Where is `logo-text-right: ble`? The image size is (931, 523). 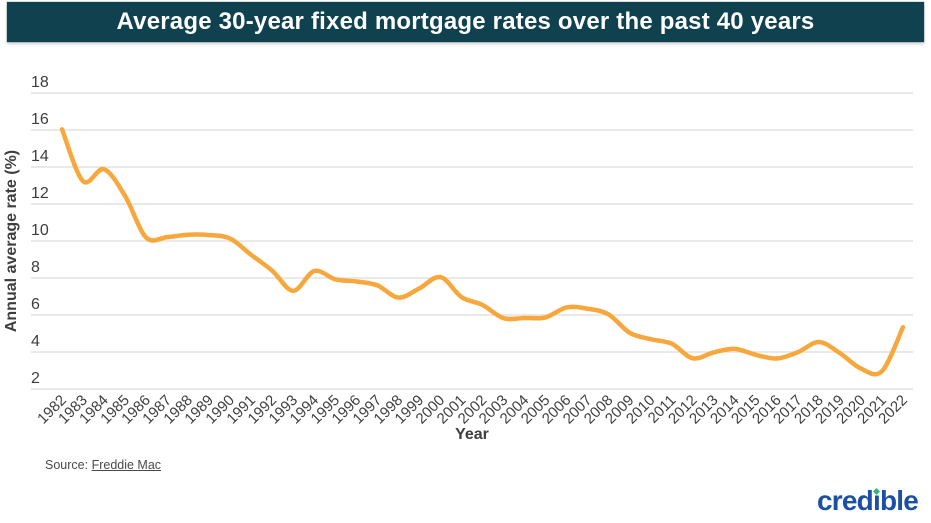
logo-text-right: ble is located at coordinates (899, 500).